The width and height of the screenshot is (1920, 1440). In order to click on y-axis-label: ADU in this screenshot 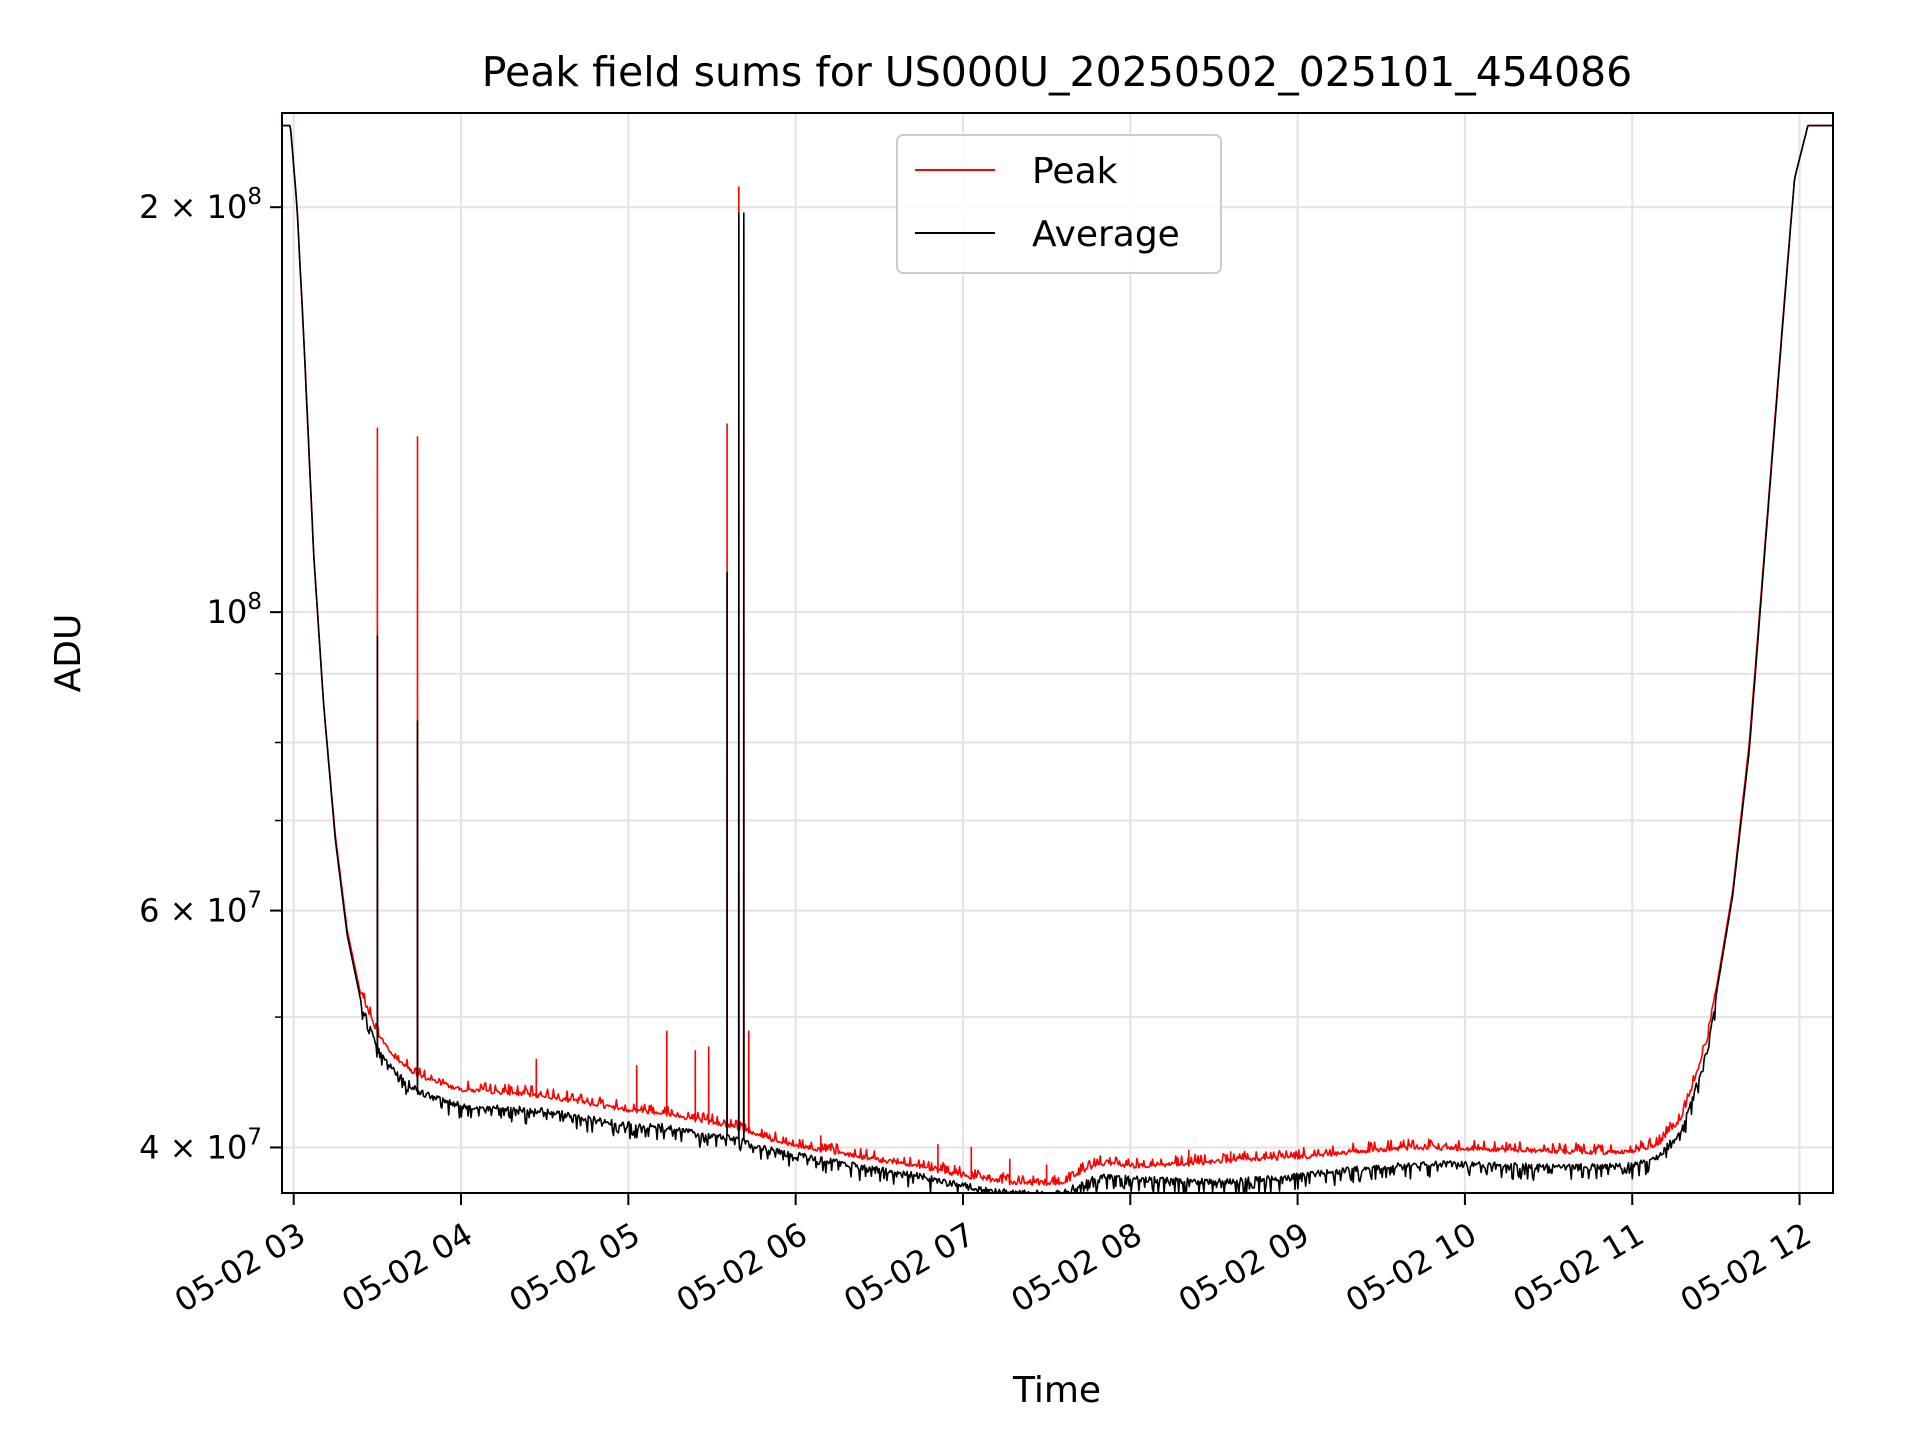, I will do `click(68, 653)`.